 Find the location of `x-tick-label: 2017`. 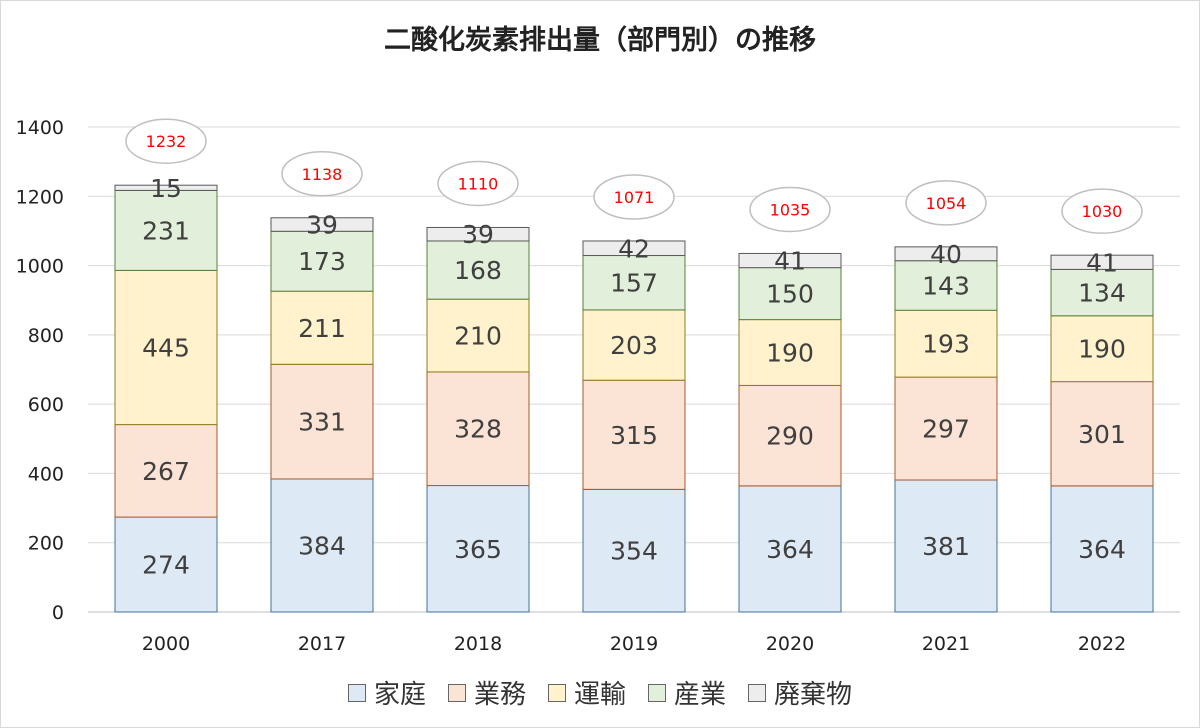

x-tick-label: 2017 is located at coordinates (322, 644).